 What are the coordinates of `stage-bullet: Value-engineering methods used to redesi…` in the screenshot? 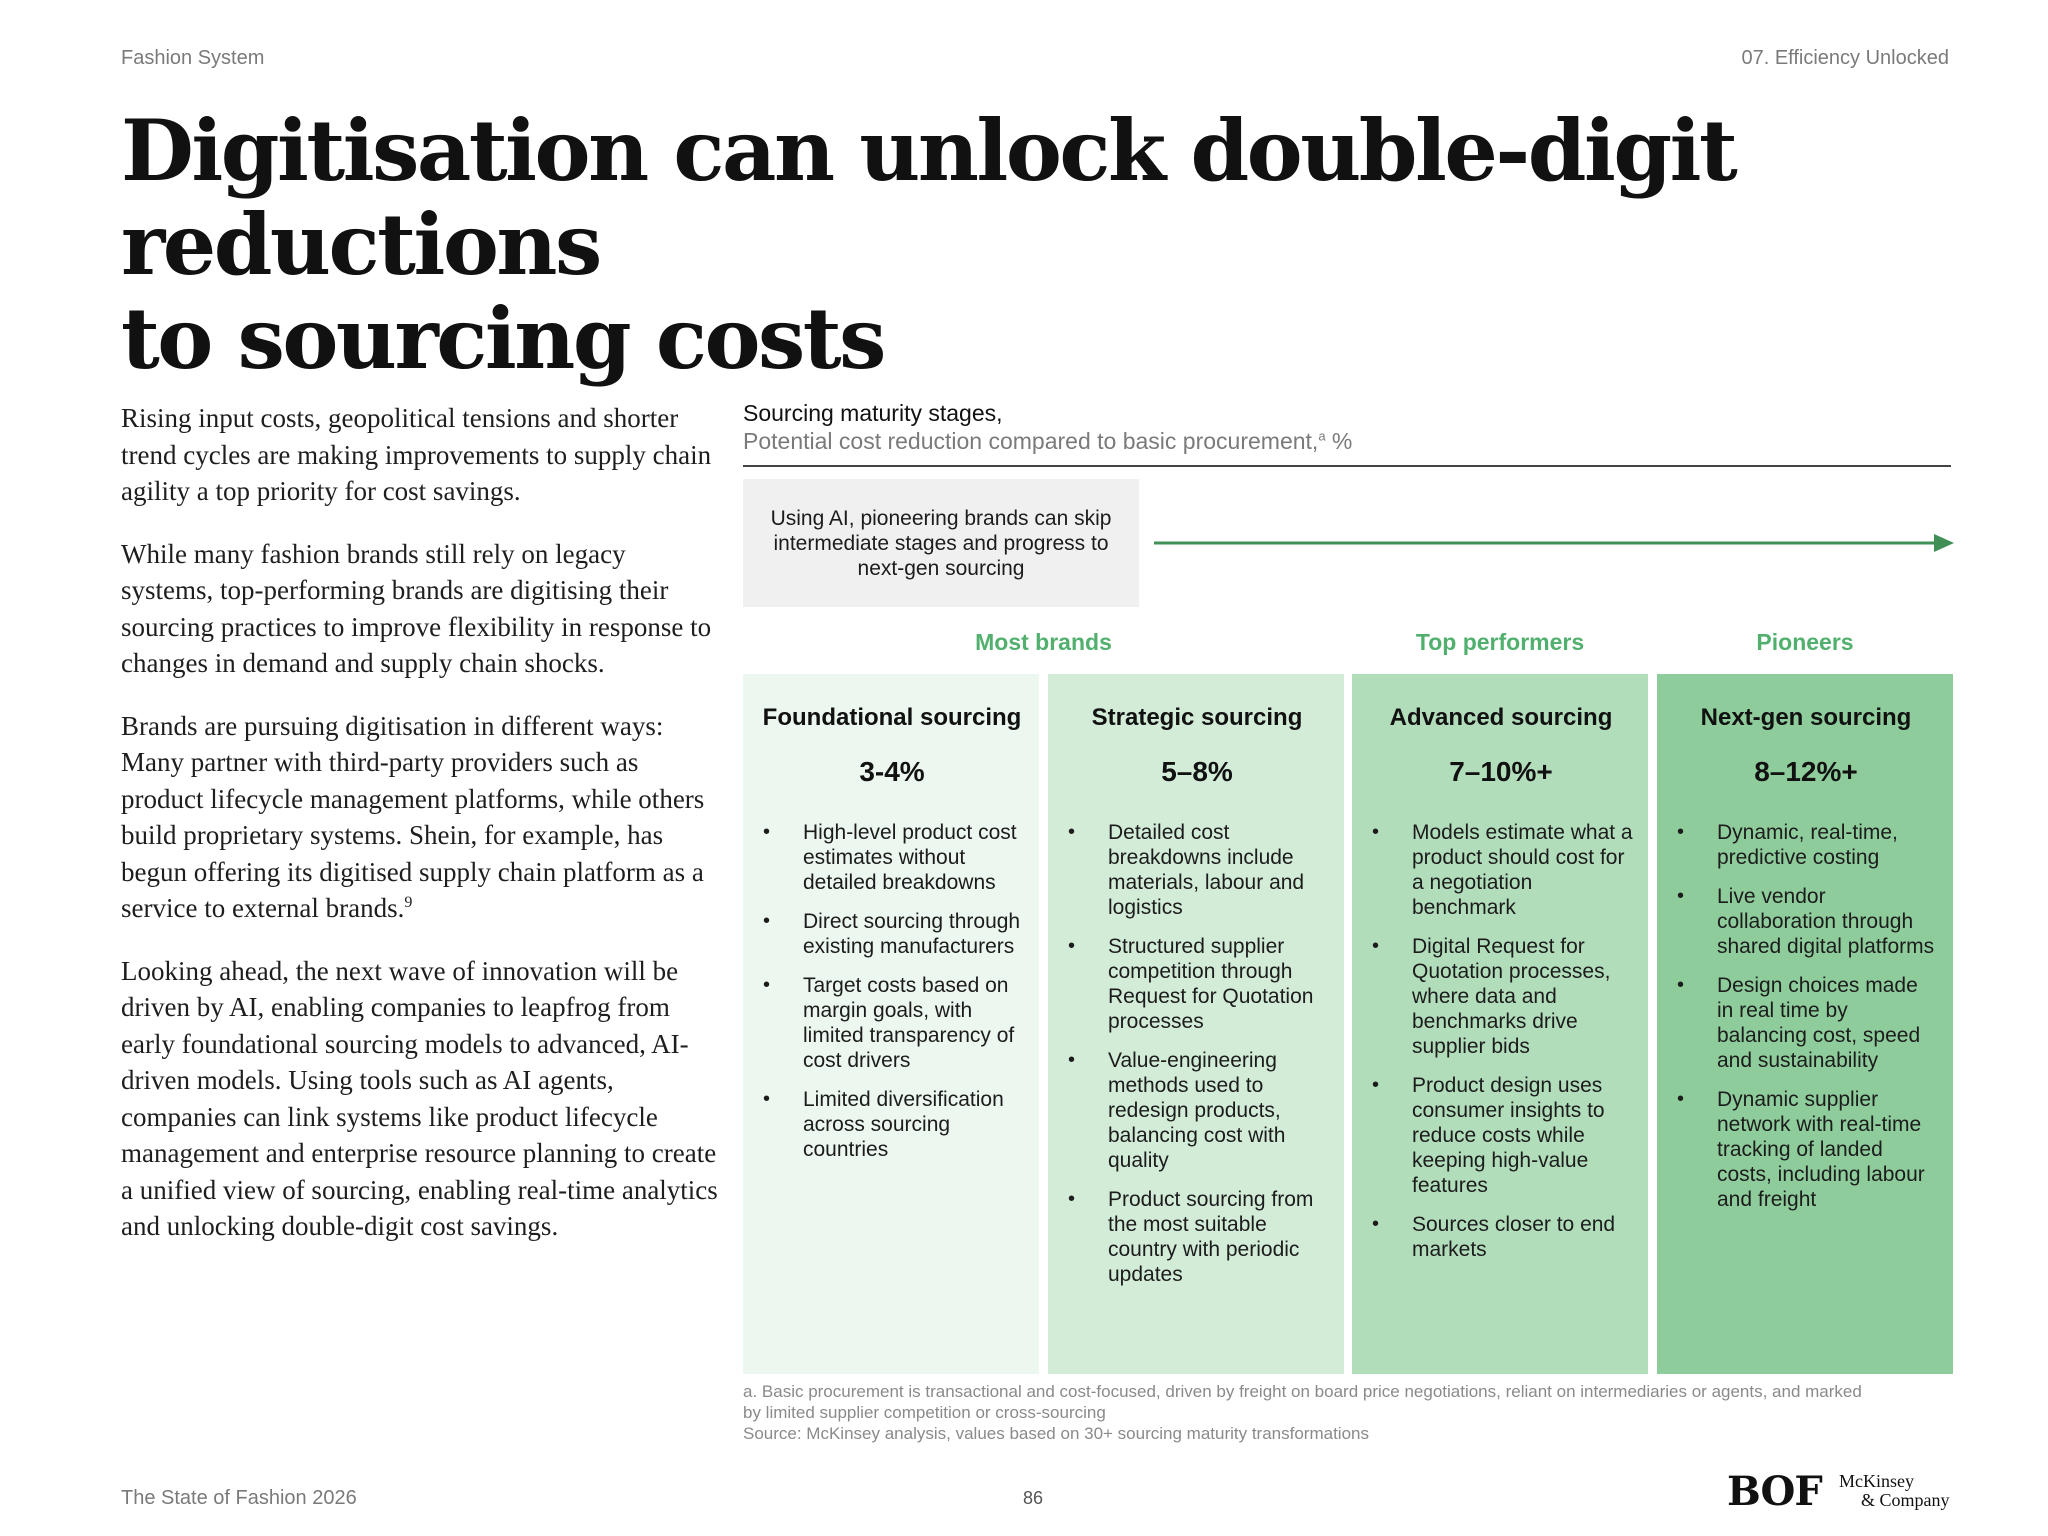 It's located at (1197, 1110).